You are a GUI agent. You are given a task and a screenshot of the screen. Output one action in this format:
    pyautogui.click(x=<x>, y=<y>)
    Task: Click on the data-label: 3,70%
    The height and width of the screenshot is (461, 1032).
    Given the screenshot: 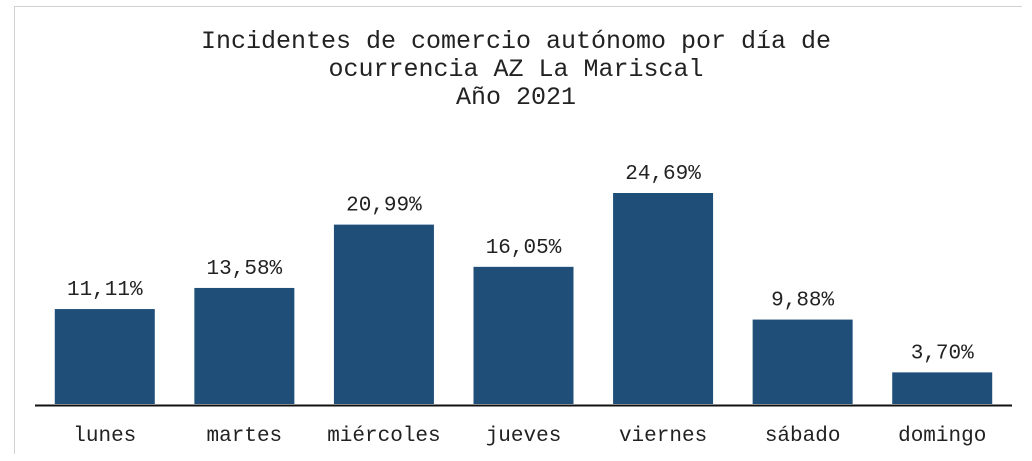 What is the action you would take?
    pyautogui.click(x=942, y=353)
    